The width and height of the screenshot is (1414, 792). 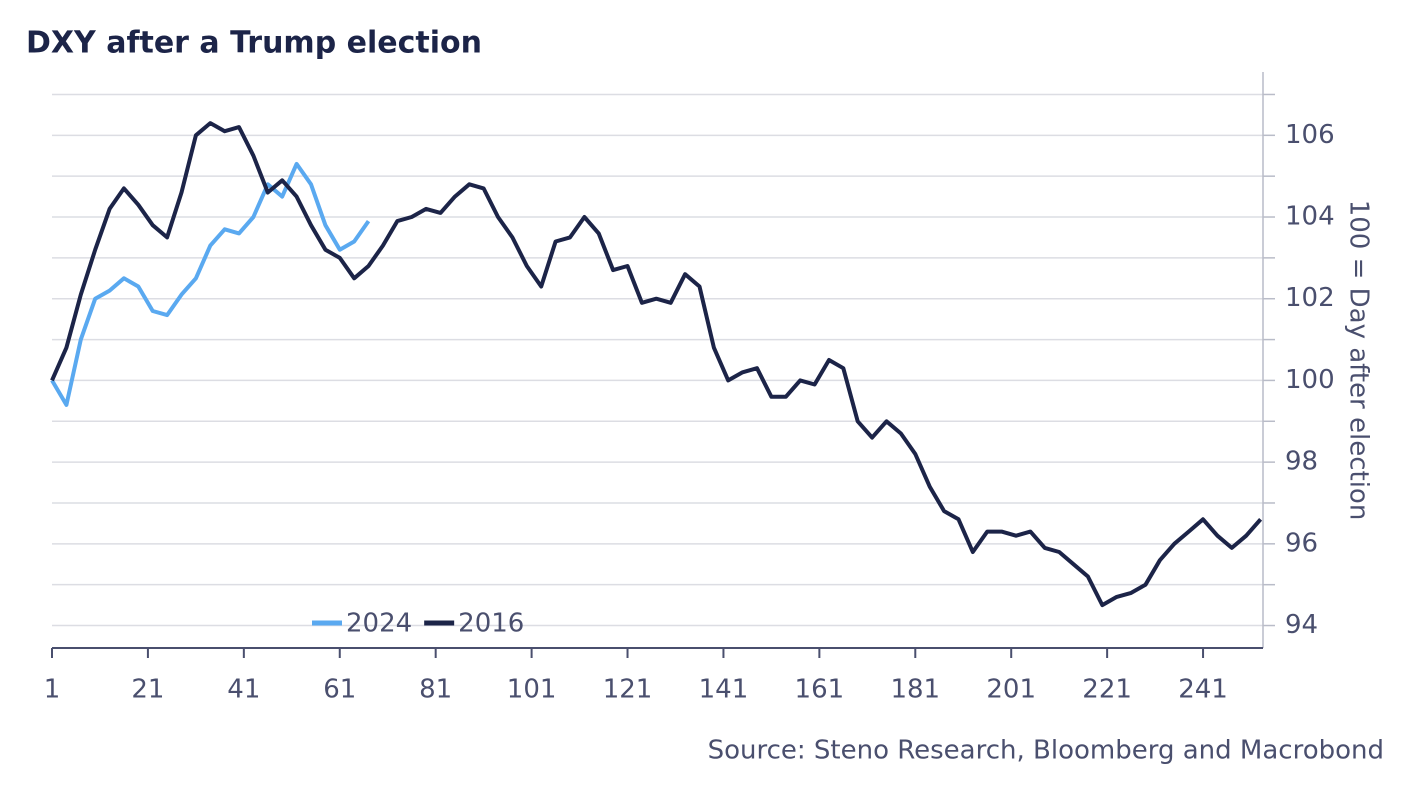 I want to click on x-tick-label: 1, so click(x=52, y=690).